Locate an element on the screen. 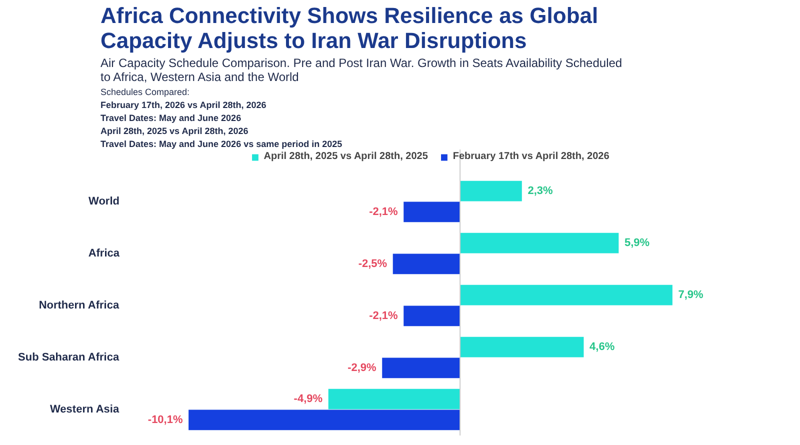 The image size is (800, 445). text: Travel Dates: May and June 2026 vs same period in 2025 is located at coordinates (221, 144).